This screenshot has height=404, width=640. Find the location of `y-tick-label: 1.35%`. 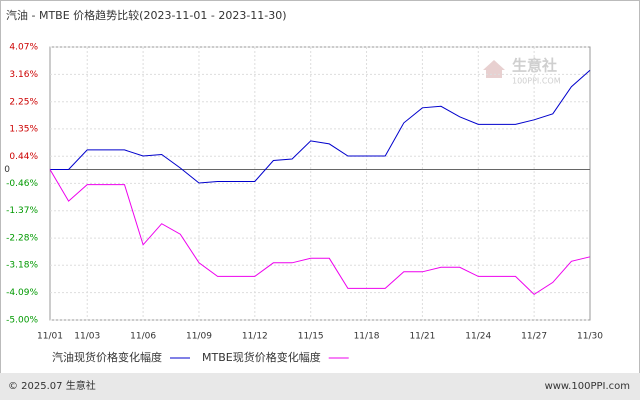

y-tick-label: 1.35% is located at coordinates (23, 129).